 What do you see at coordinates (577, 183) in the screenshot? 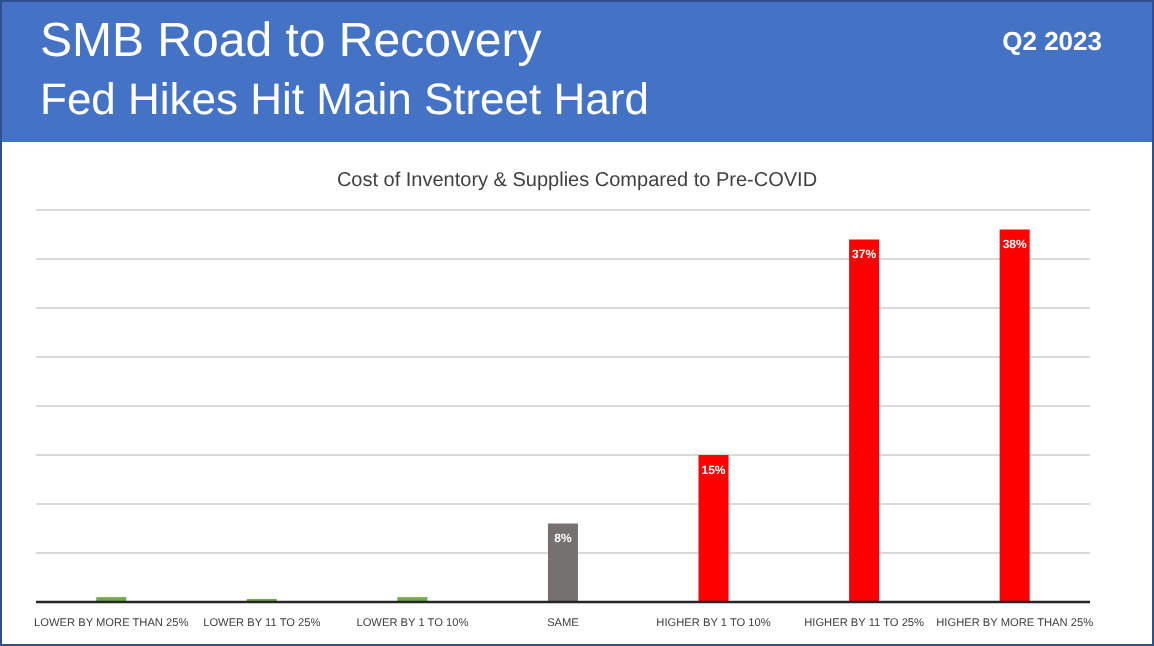
I see `text: Cost of Inventory & Supplies Compared to Pre-COVID` at bounding box center [577, 183].